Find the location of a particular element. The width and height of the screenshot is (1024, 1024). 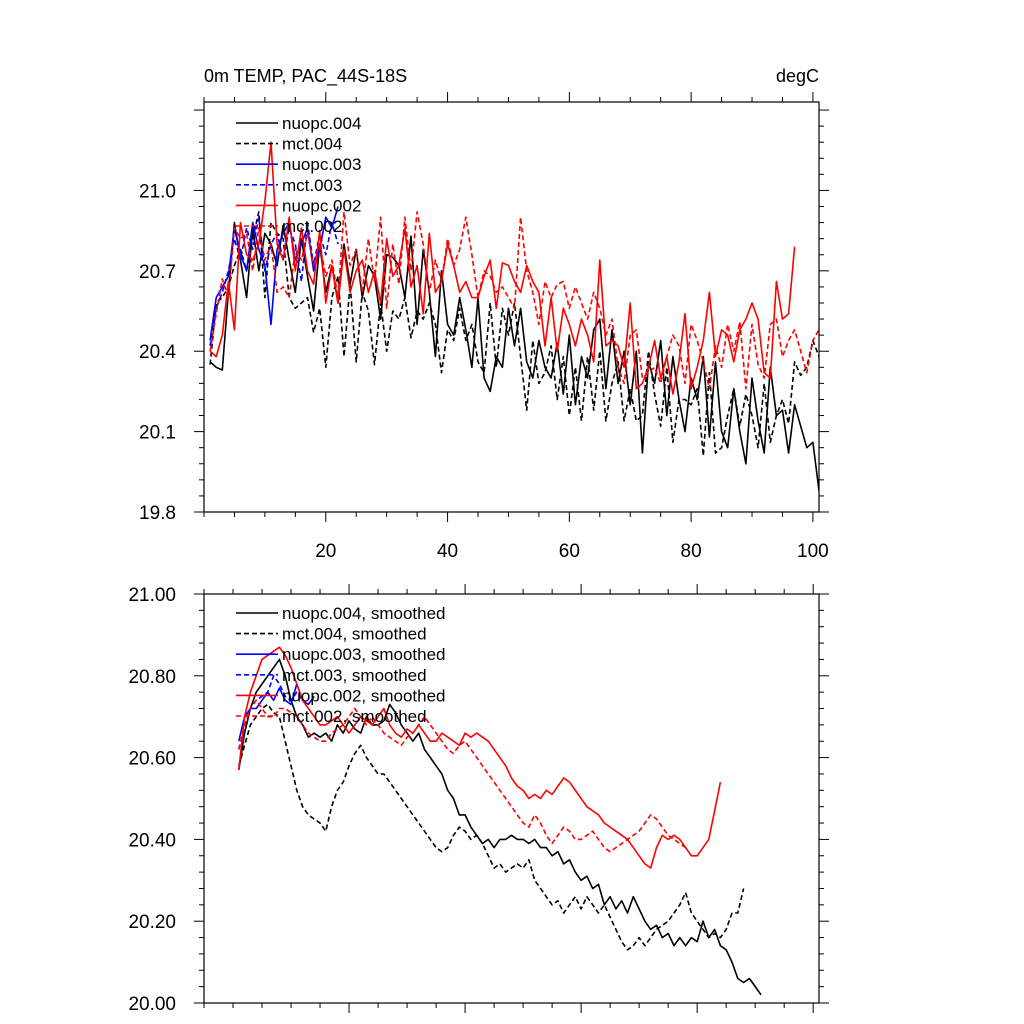

y-tick-label: 20.40 is located at coordinates (152, 840).